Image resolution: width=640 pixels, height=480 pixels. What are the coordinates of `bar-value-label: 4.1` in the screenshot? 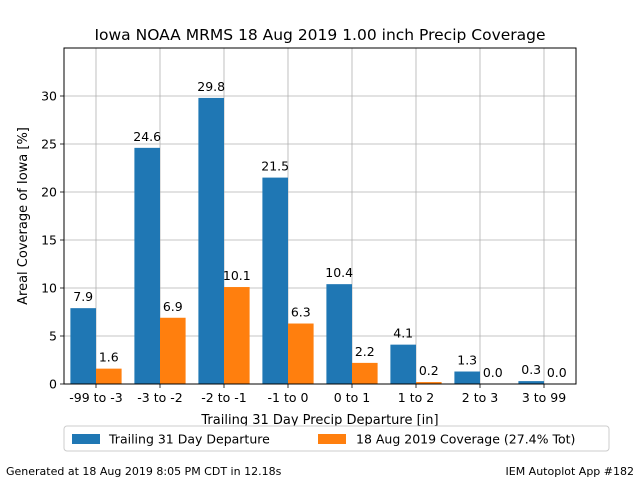 It's located at (403, 333).